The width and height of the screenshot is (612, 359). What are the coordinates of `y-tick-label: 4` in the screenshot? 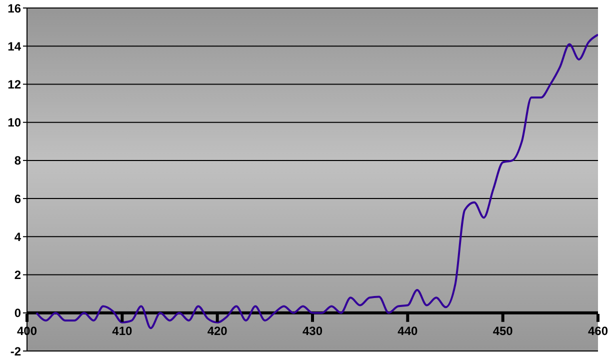 It's located at (18, 237).